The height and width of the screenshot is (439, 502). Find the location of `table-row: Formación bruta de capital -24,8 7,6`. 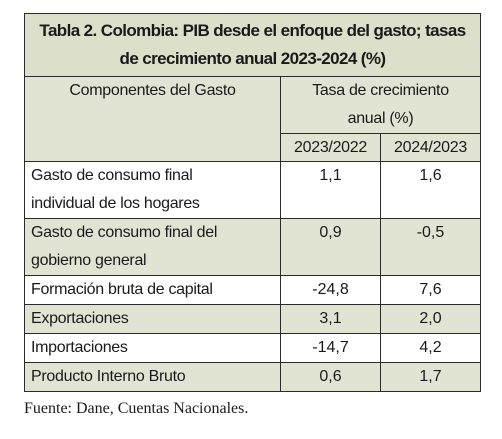

table-row: Formación bruta de capital -24,8 7,6 is located at coordinates (252, 290).